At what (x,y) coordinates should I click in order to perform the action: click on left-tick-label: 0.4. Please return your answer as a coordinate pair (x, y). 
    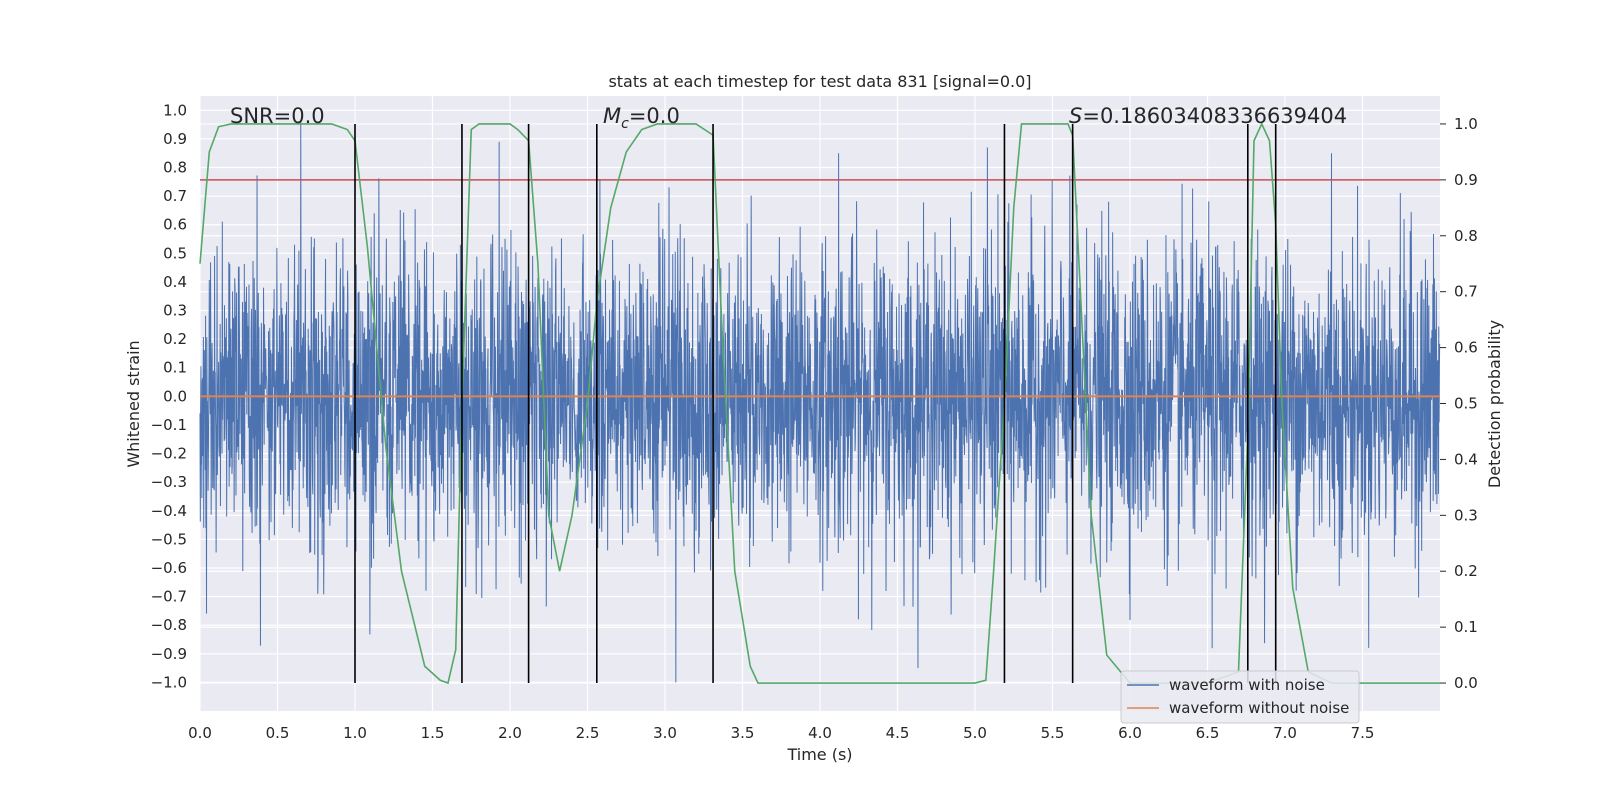
    Looking at the image, I should click on (175, 282).